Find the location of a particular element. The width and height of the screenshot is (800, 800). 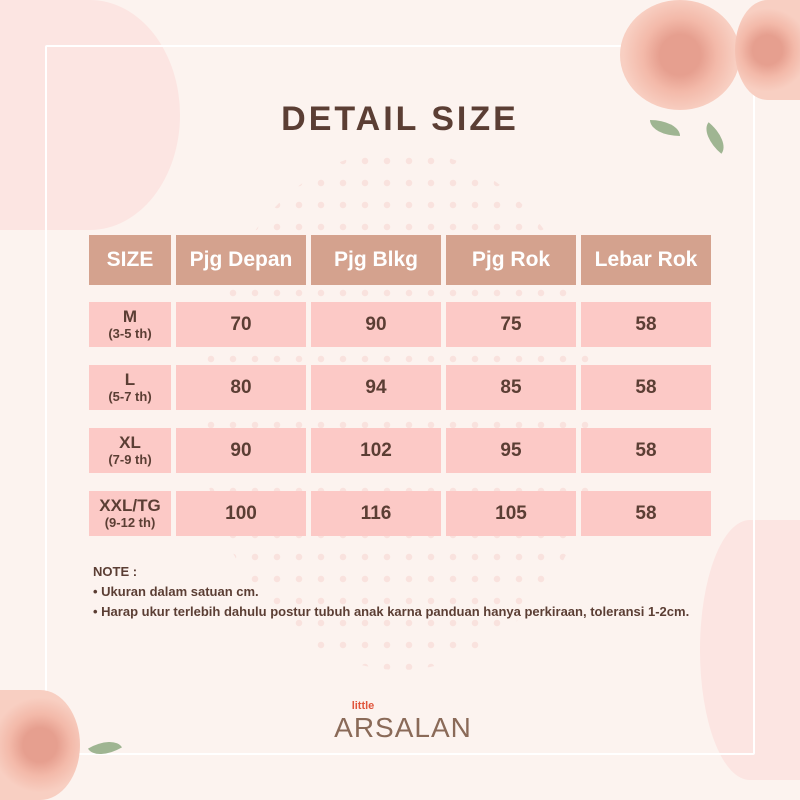

size-cell: M (3-5 th) is located at coordinates (130, 324).